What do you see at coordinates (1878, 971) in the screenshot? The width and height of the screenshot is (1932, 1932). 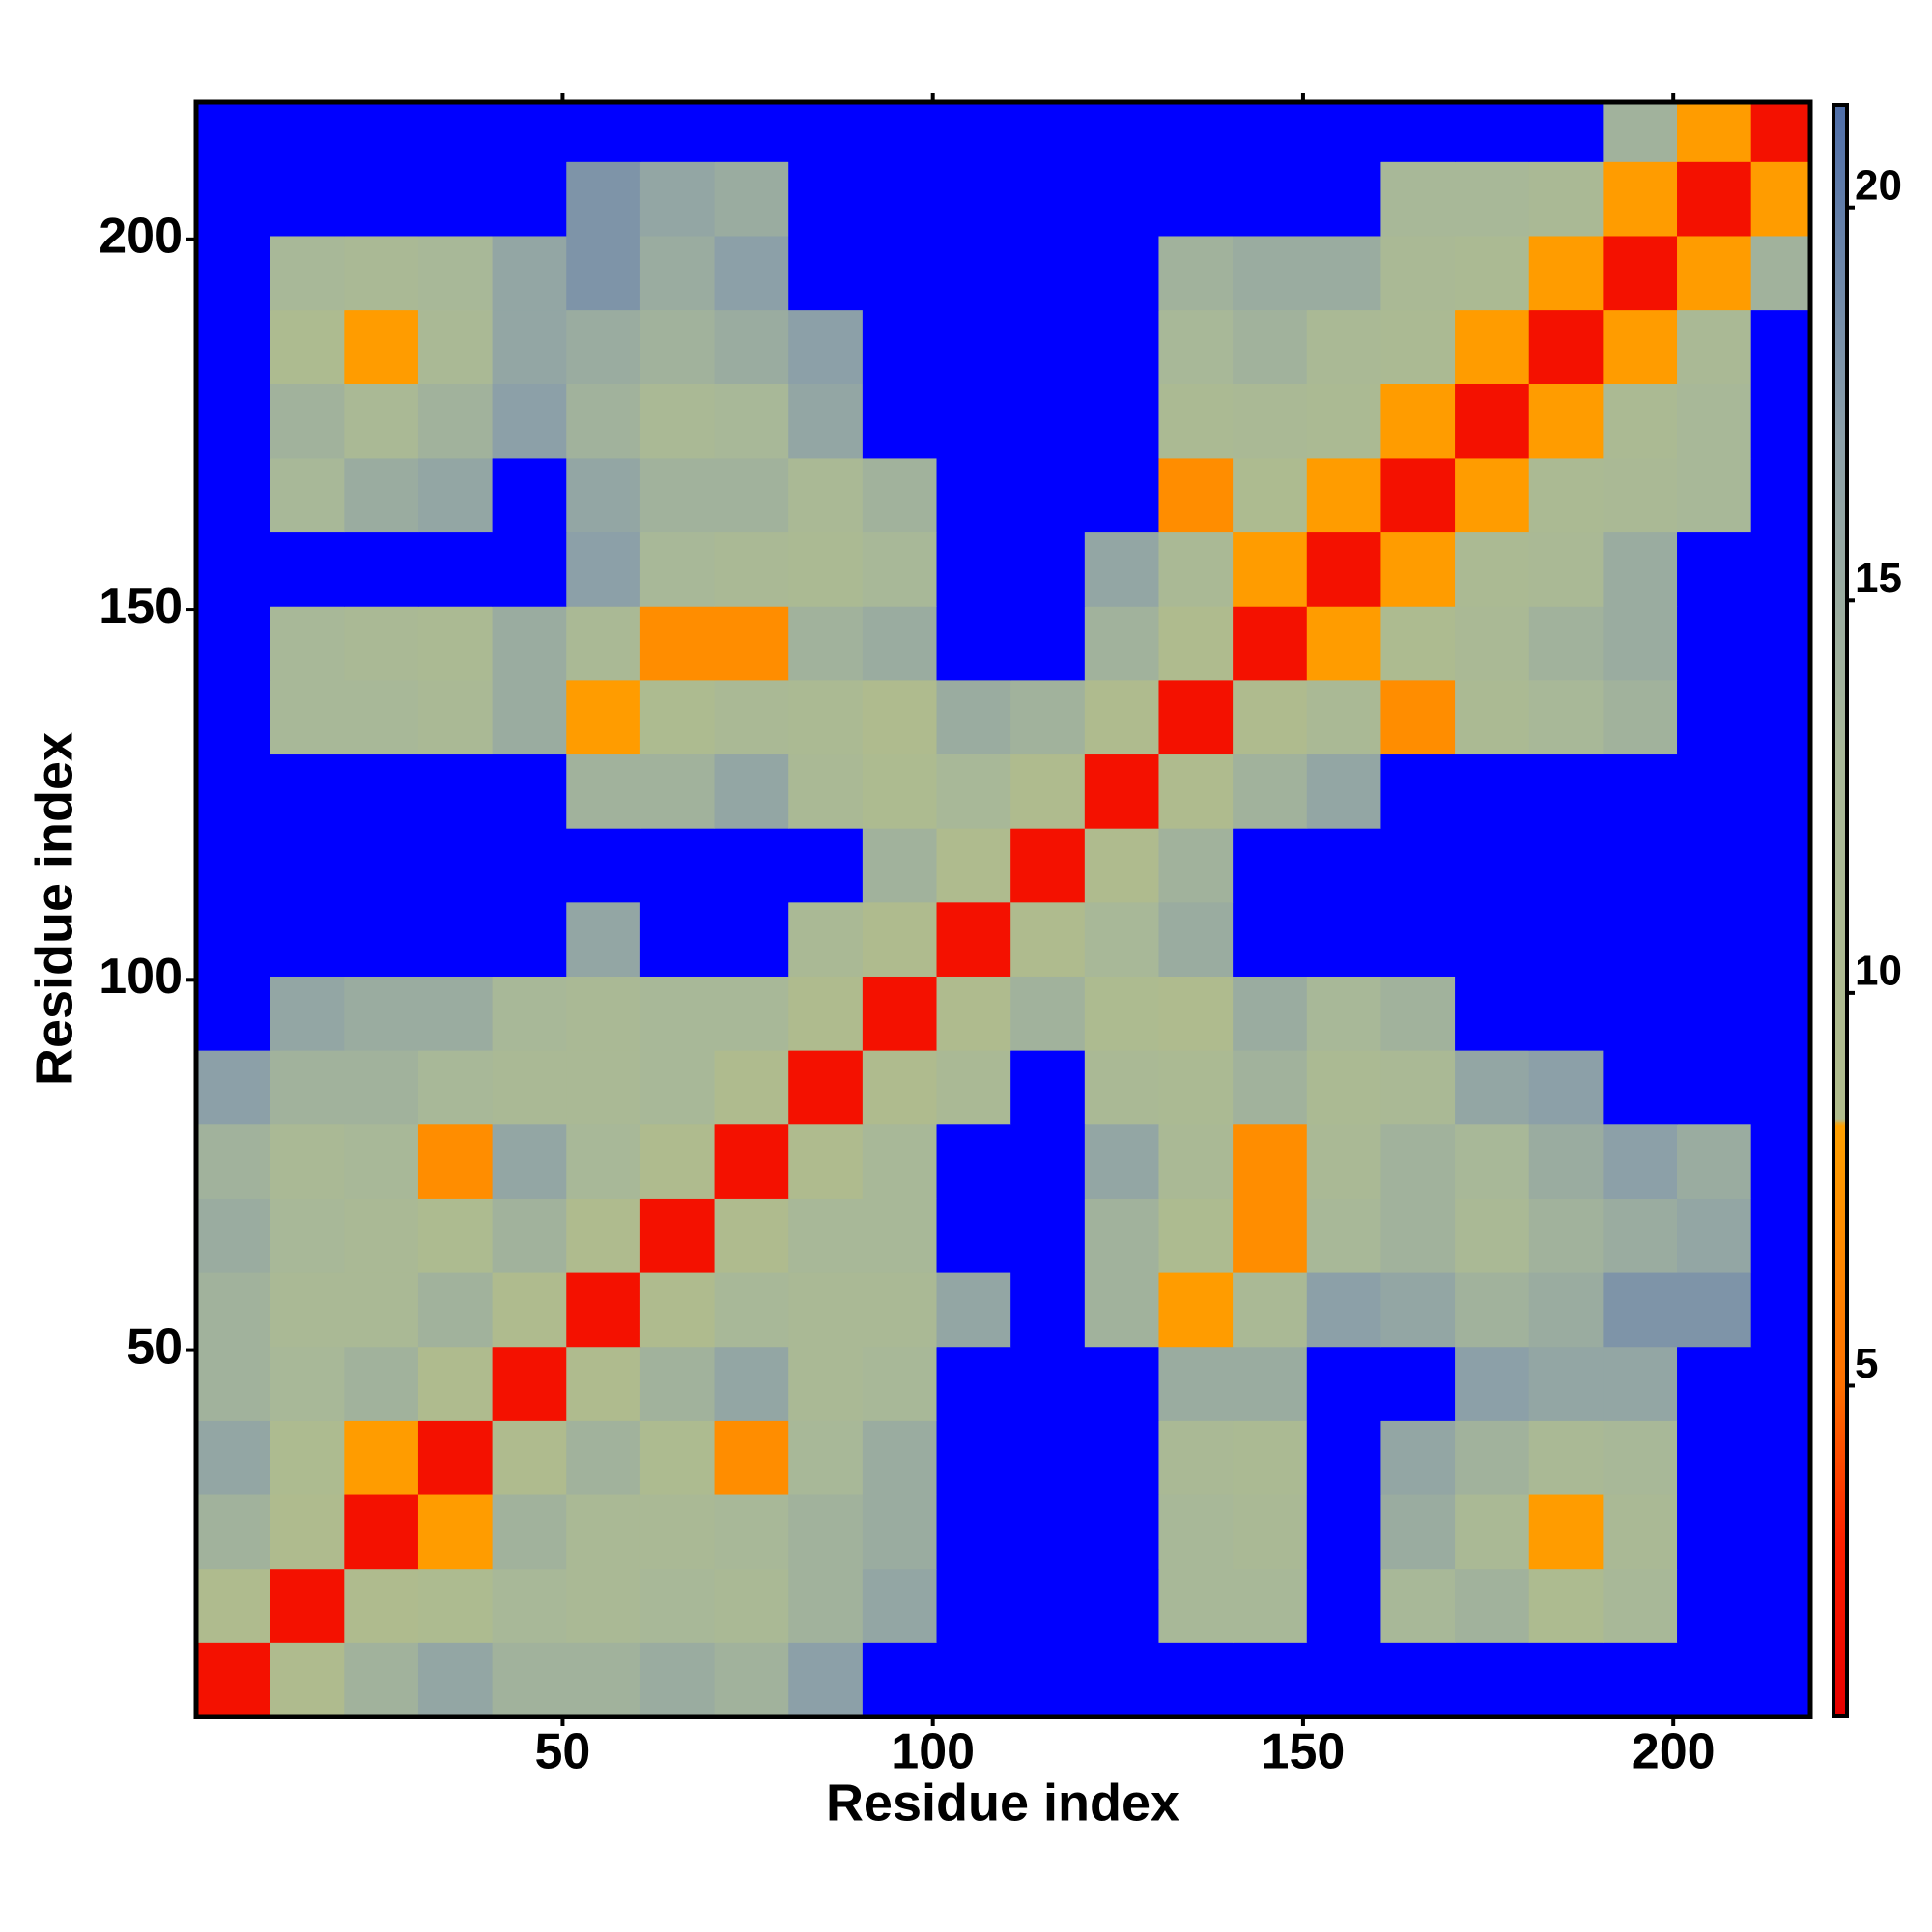 I see `colorbar-tick-label: 10` at bounding box center [1878, 971].